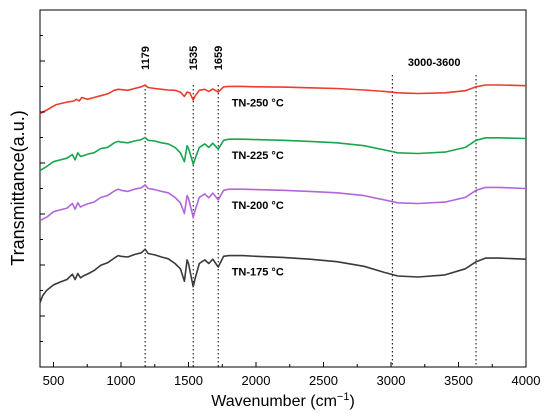  Describe the element at coordinates (292, 375) in the screenshot. I see `x-axis: 500 1000 1500 2000 2500 3000 3500 4000` at that location.